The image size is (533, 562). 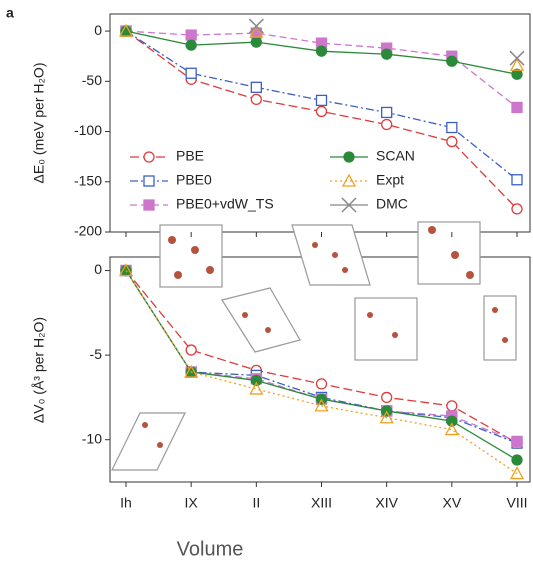 What do you see at coordinates (39, 123) in the screenshot?
I see `top-y-label: ΔE₀ (meV per H₂O)` at bounding box center [39, 123].